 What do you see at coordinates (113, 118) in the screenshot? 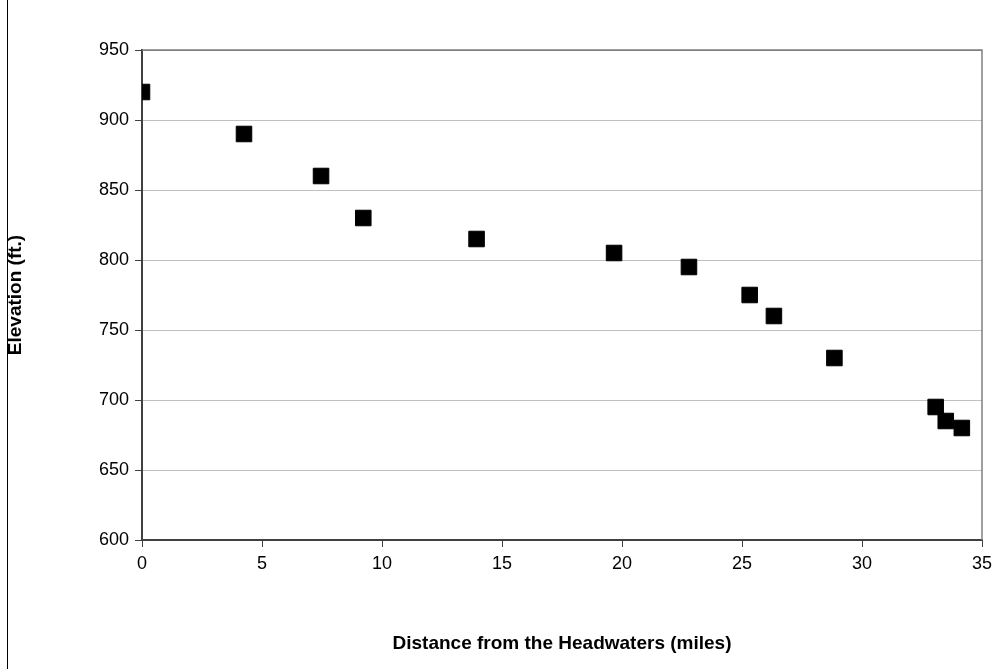
I see `y-tick-label: 900` at bounding box center [113, 118].